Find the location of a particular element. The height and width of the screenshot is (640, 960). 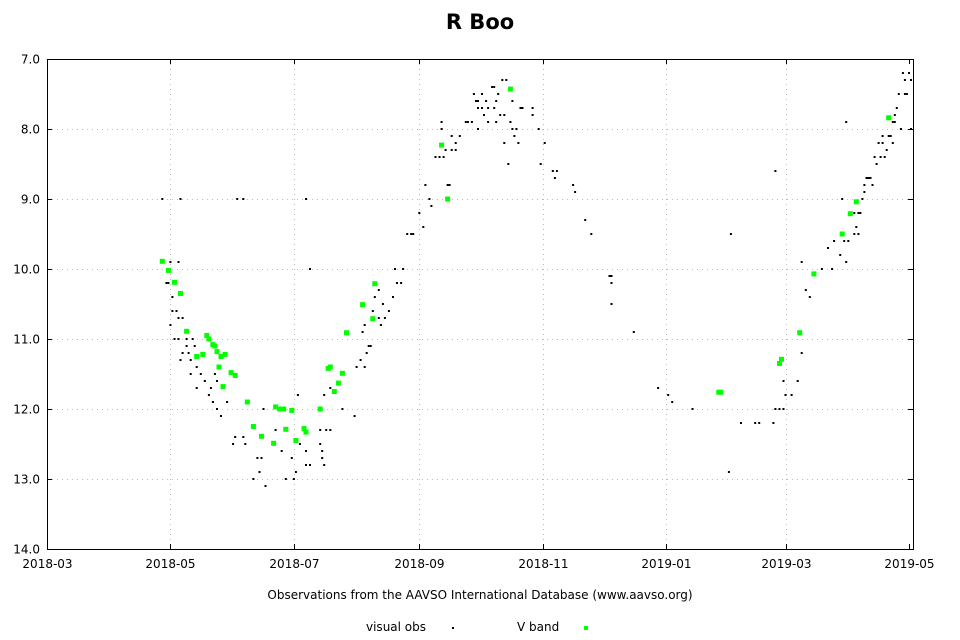

x-tick-label: 2018-05 is located at coordinates (170, 564).